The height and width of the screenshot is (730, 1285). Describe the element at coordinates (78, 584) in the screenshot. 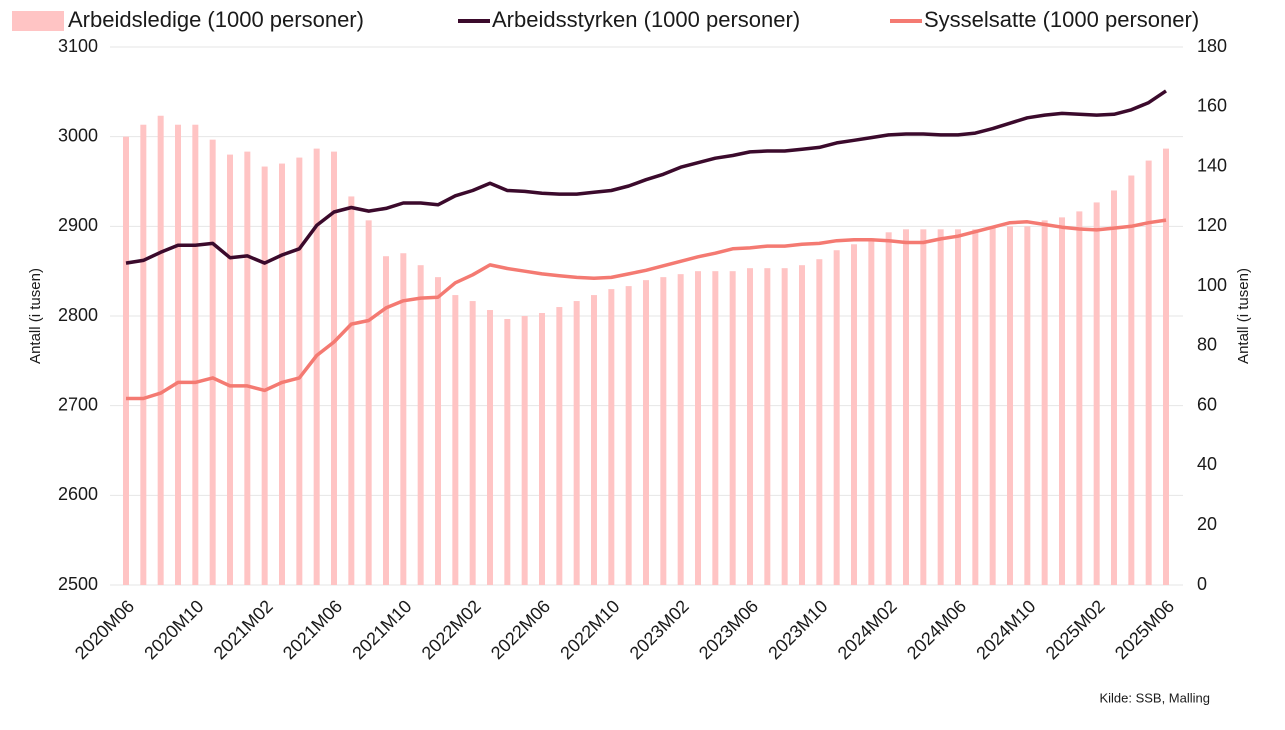

I see `y-tick-label: 2500` at that location.